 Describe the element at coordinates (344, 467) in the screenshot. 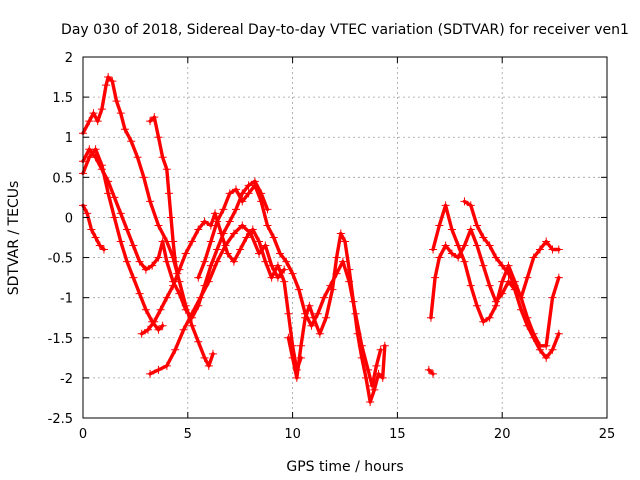

I see `x-axis-label: GPS time / hours` at that location.